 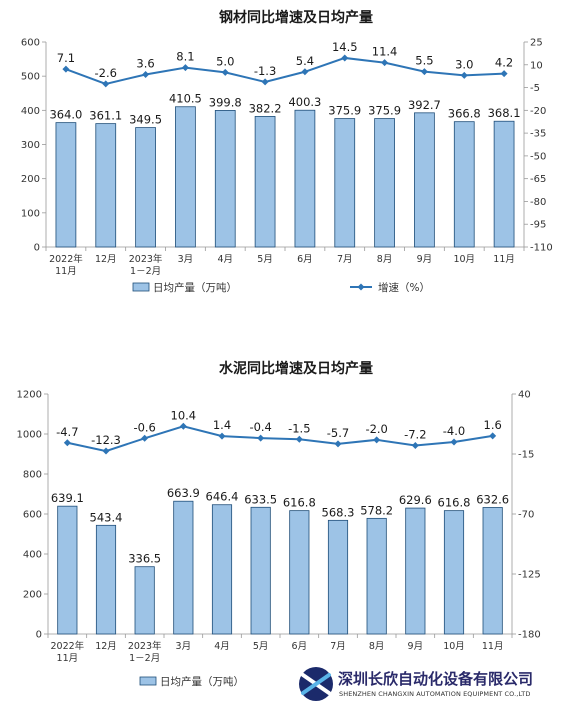 I want to click on bar-value-label: 578.2, so click(x=376, y=510).